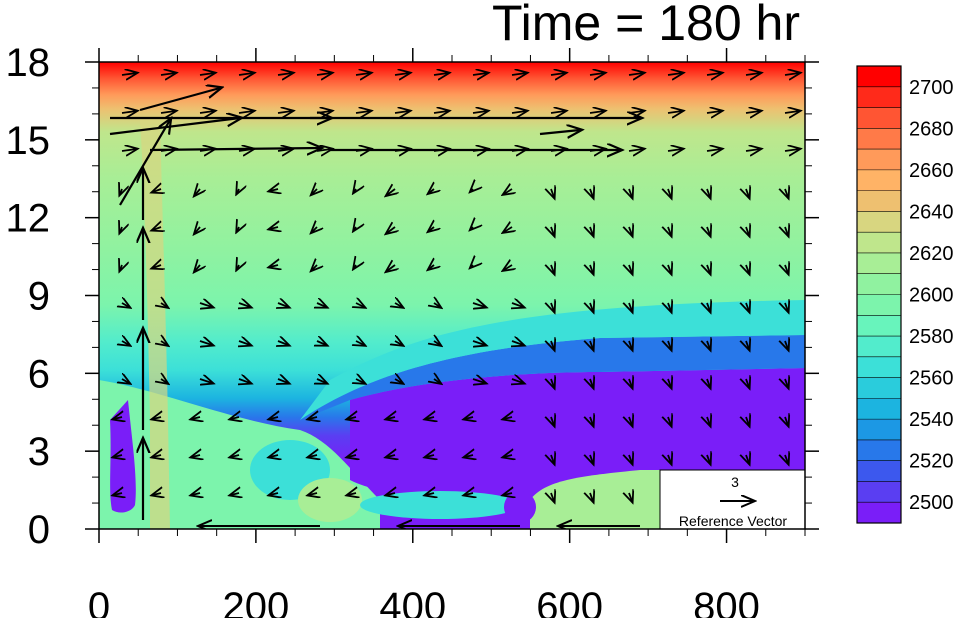  I want to click on colorbar-label: 2620, so click(931, 254).